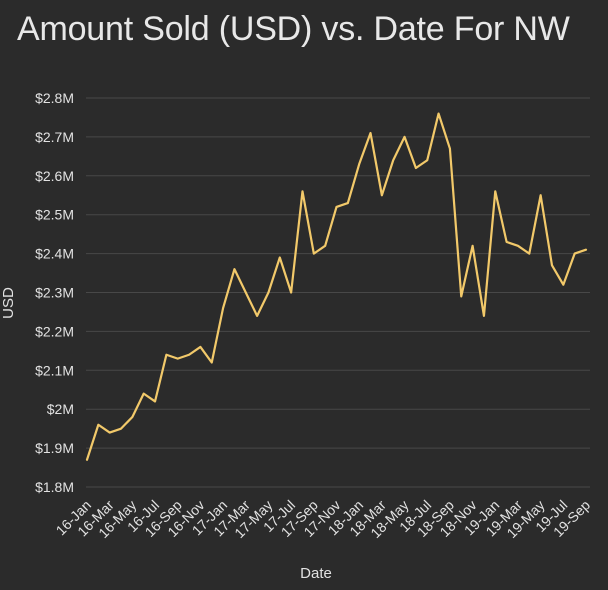 This screenshot has width=608, height=590. Describe the element at coordinates (293, 29) in the screenshot. I see `chart-title: Amount Sold (USD) vs. Date For NW` at that location.